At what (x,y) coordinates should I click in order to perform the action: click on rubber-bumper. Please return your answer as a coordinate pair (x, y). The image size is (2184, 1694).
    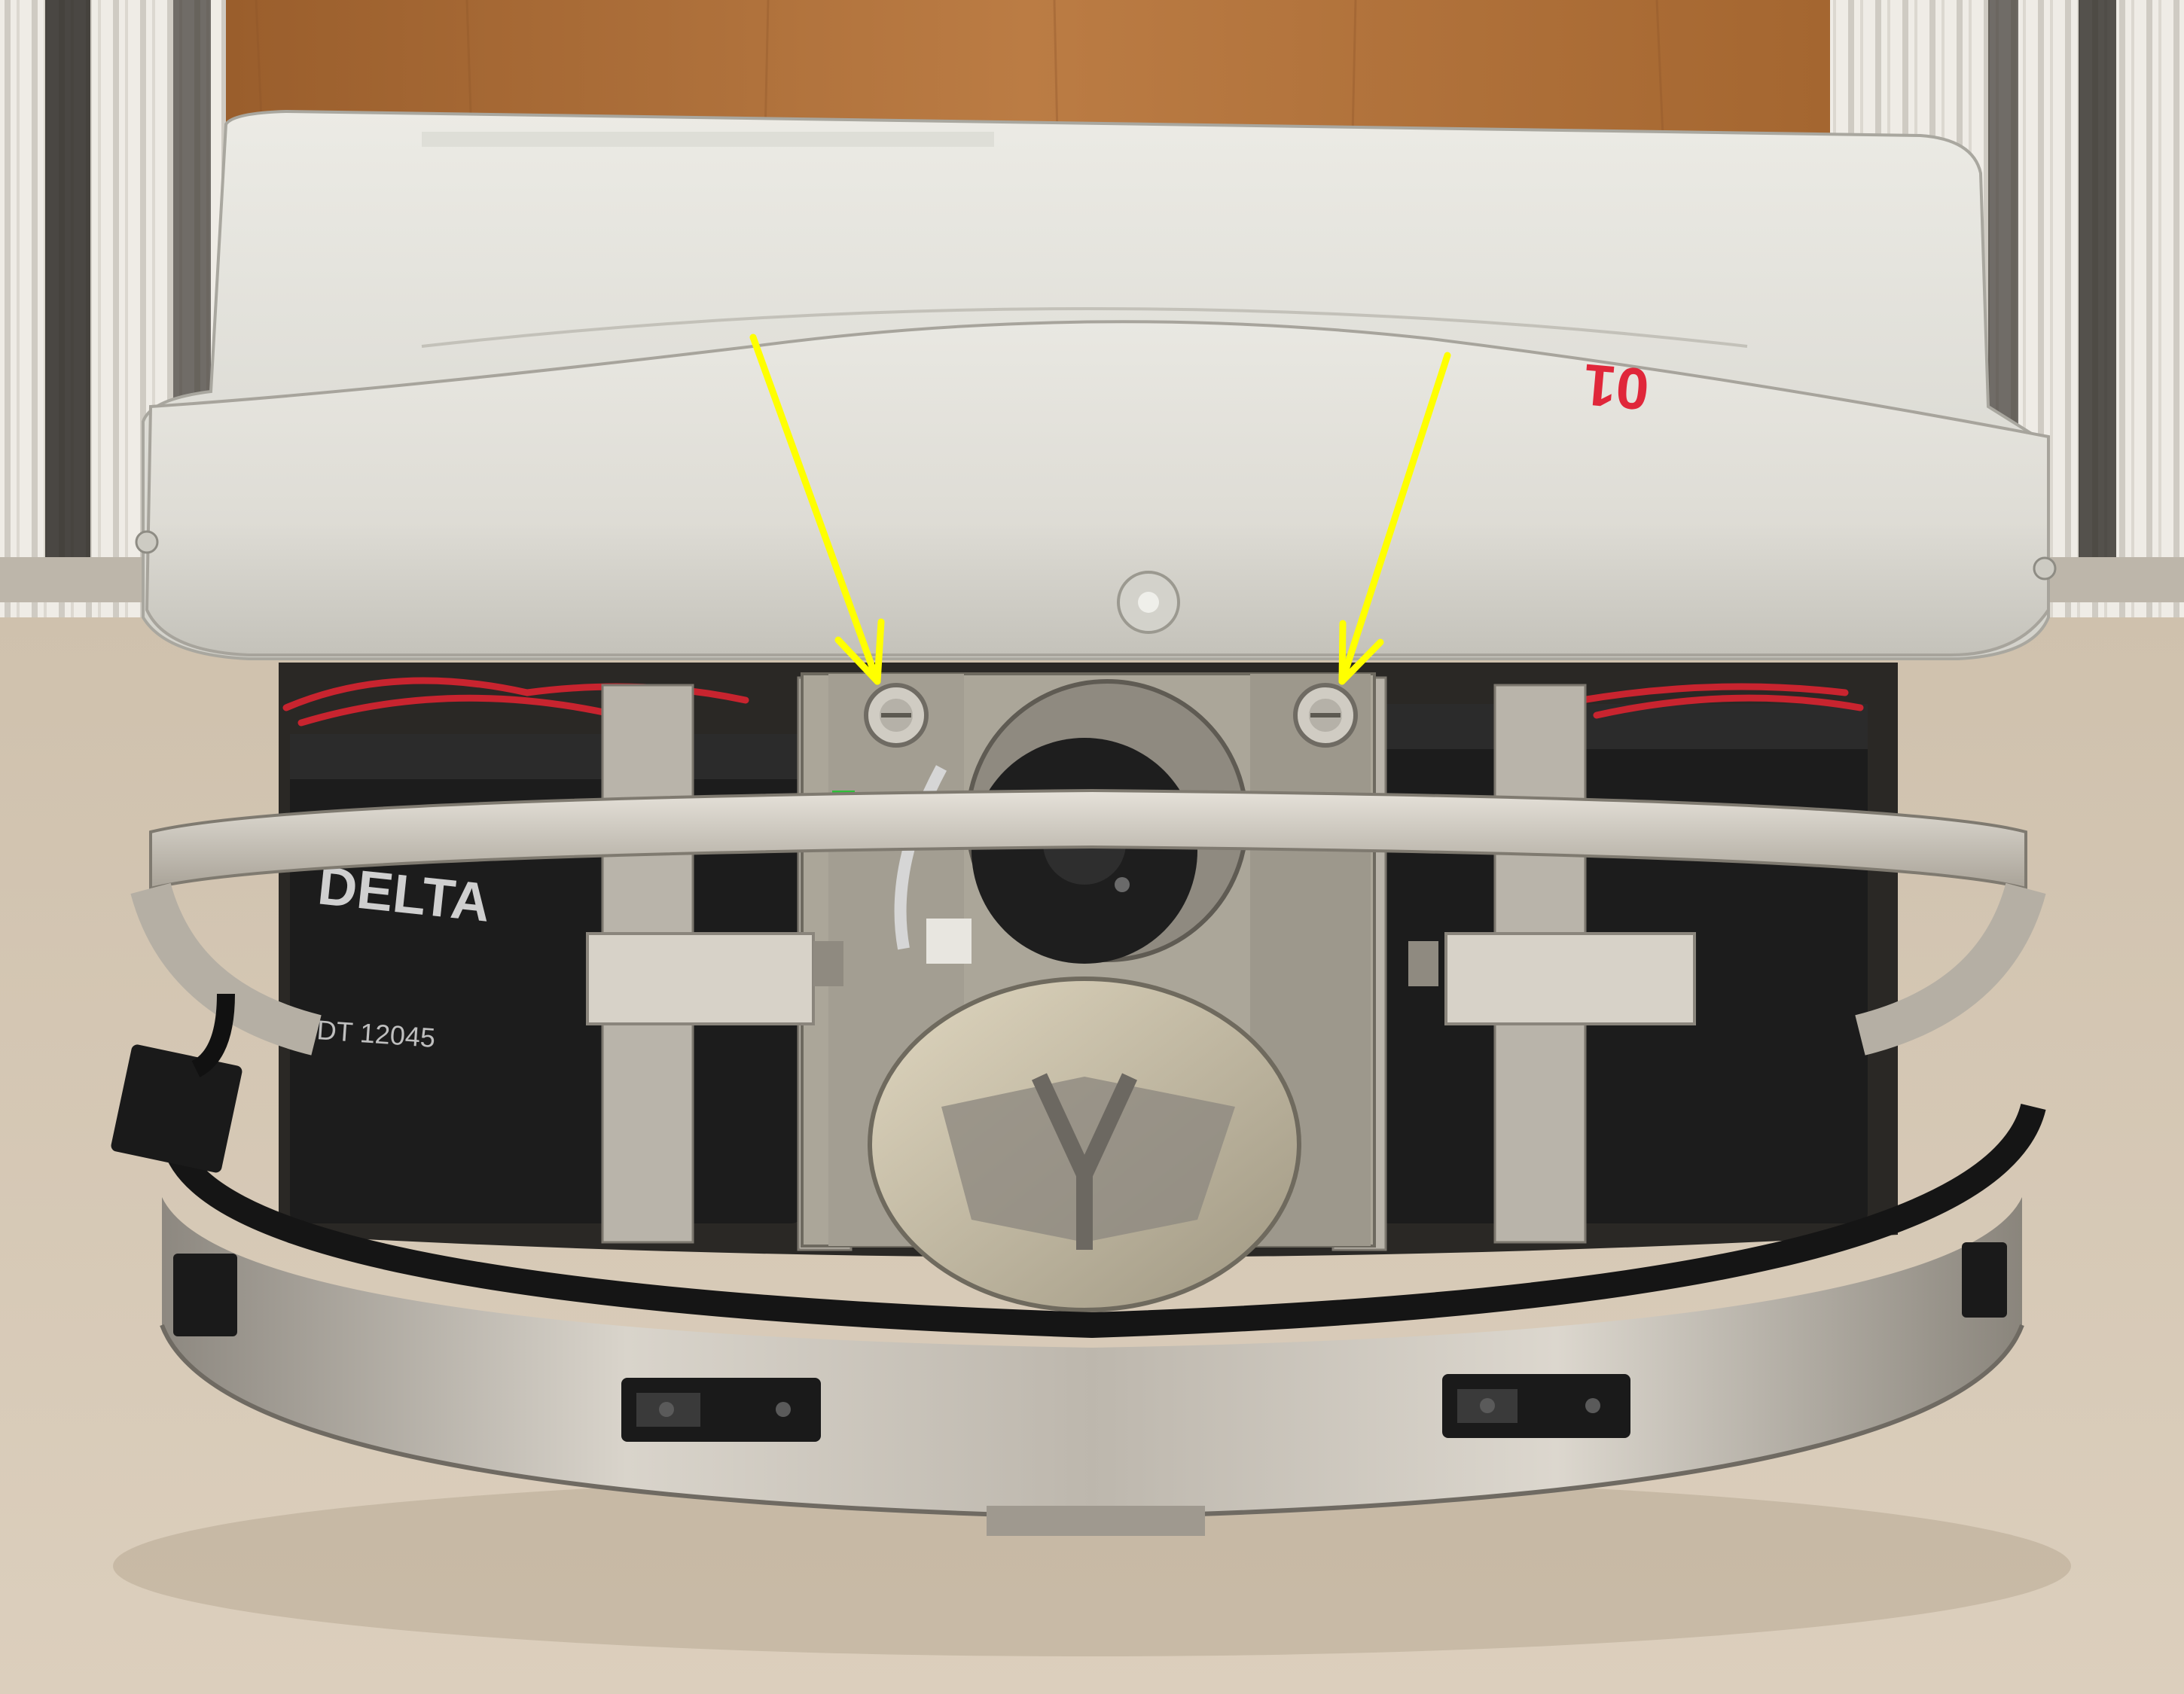
    Looking at the image, I should click on (1103, 1221).